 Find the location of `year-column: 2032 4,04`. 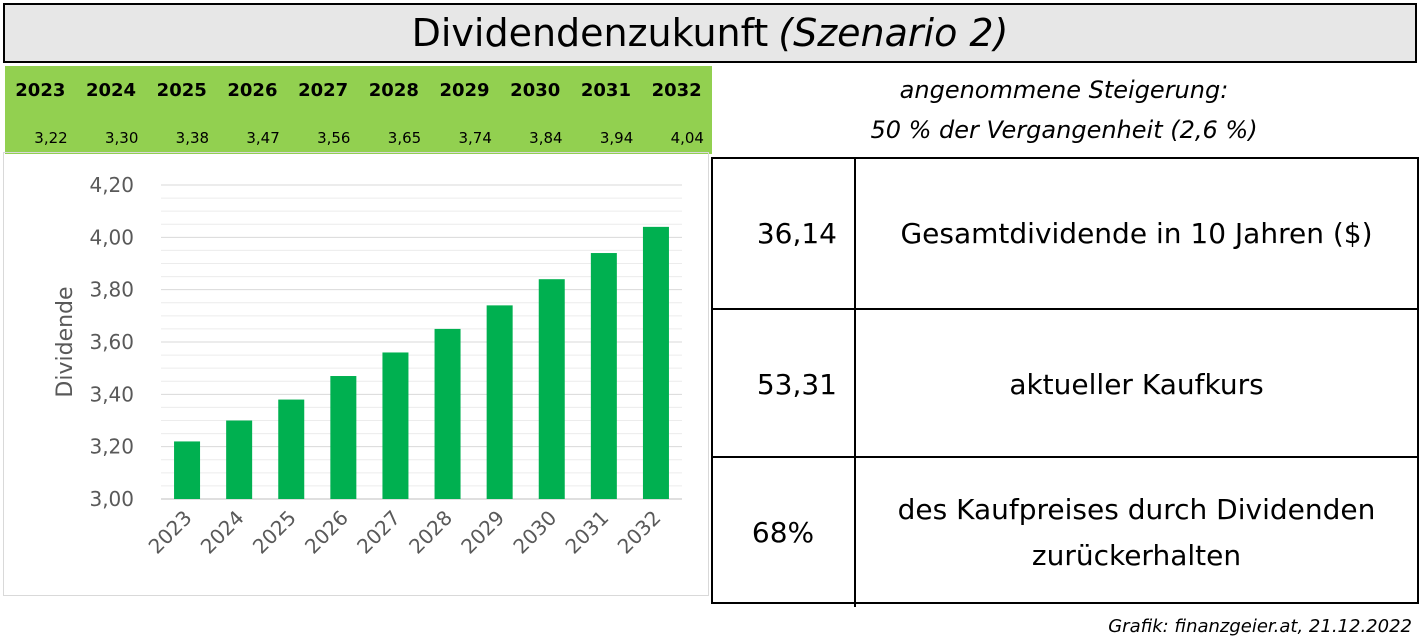

year-column: 2032 4,04 is located at coordinates (676, 110).